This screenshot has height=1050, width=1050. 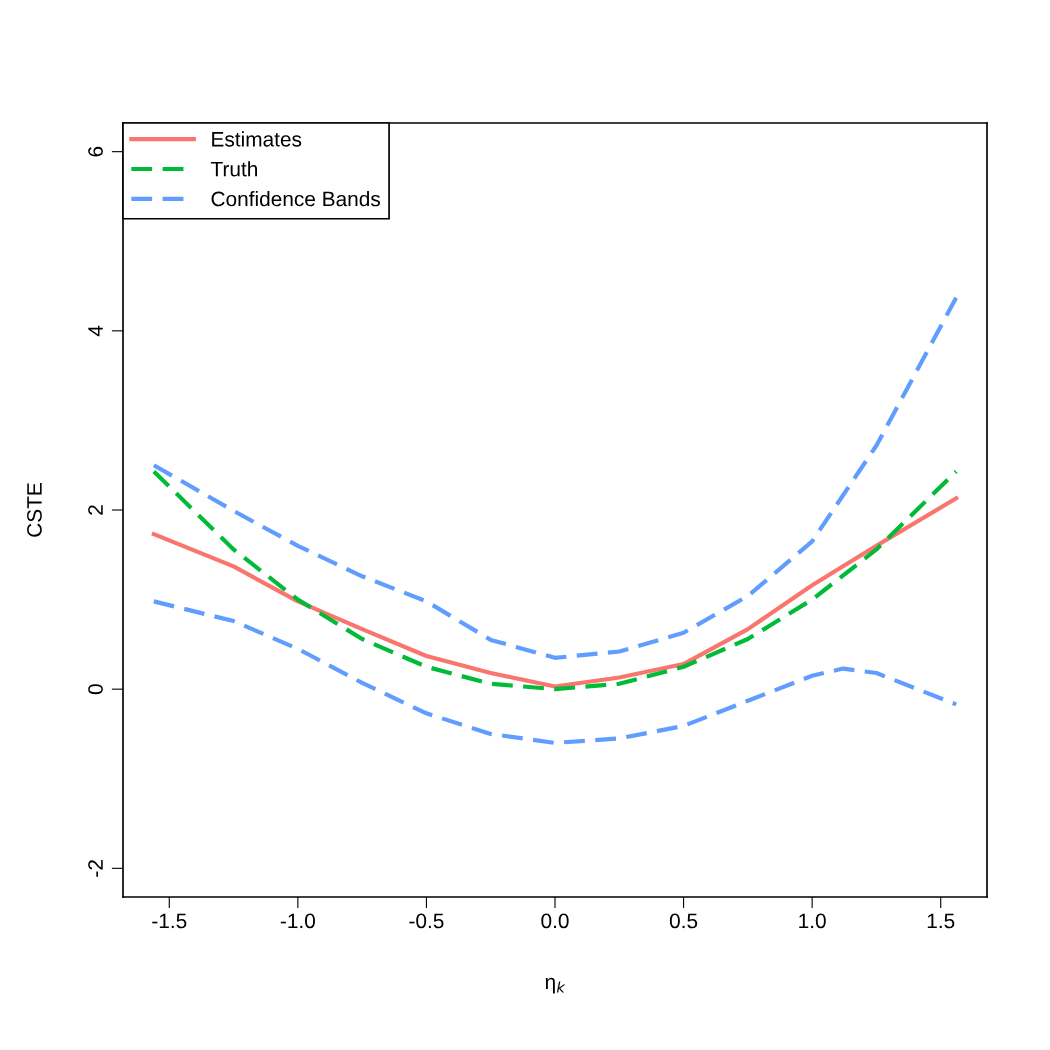 What do you see at coordinates (426, 921) in the screenshot?
I see `x-tick-label: -0.5` at bounding box center [426, 921].